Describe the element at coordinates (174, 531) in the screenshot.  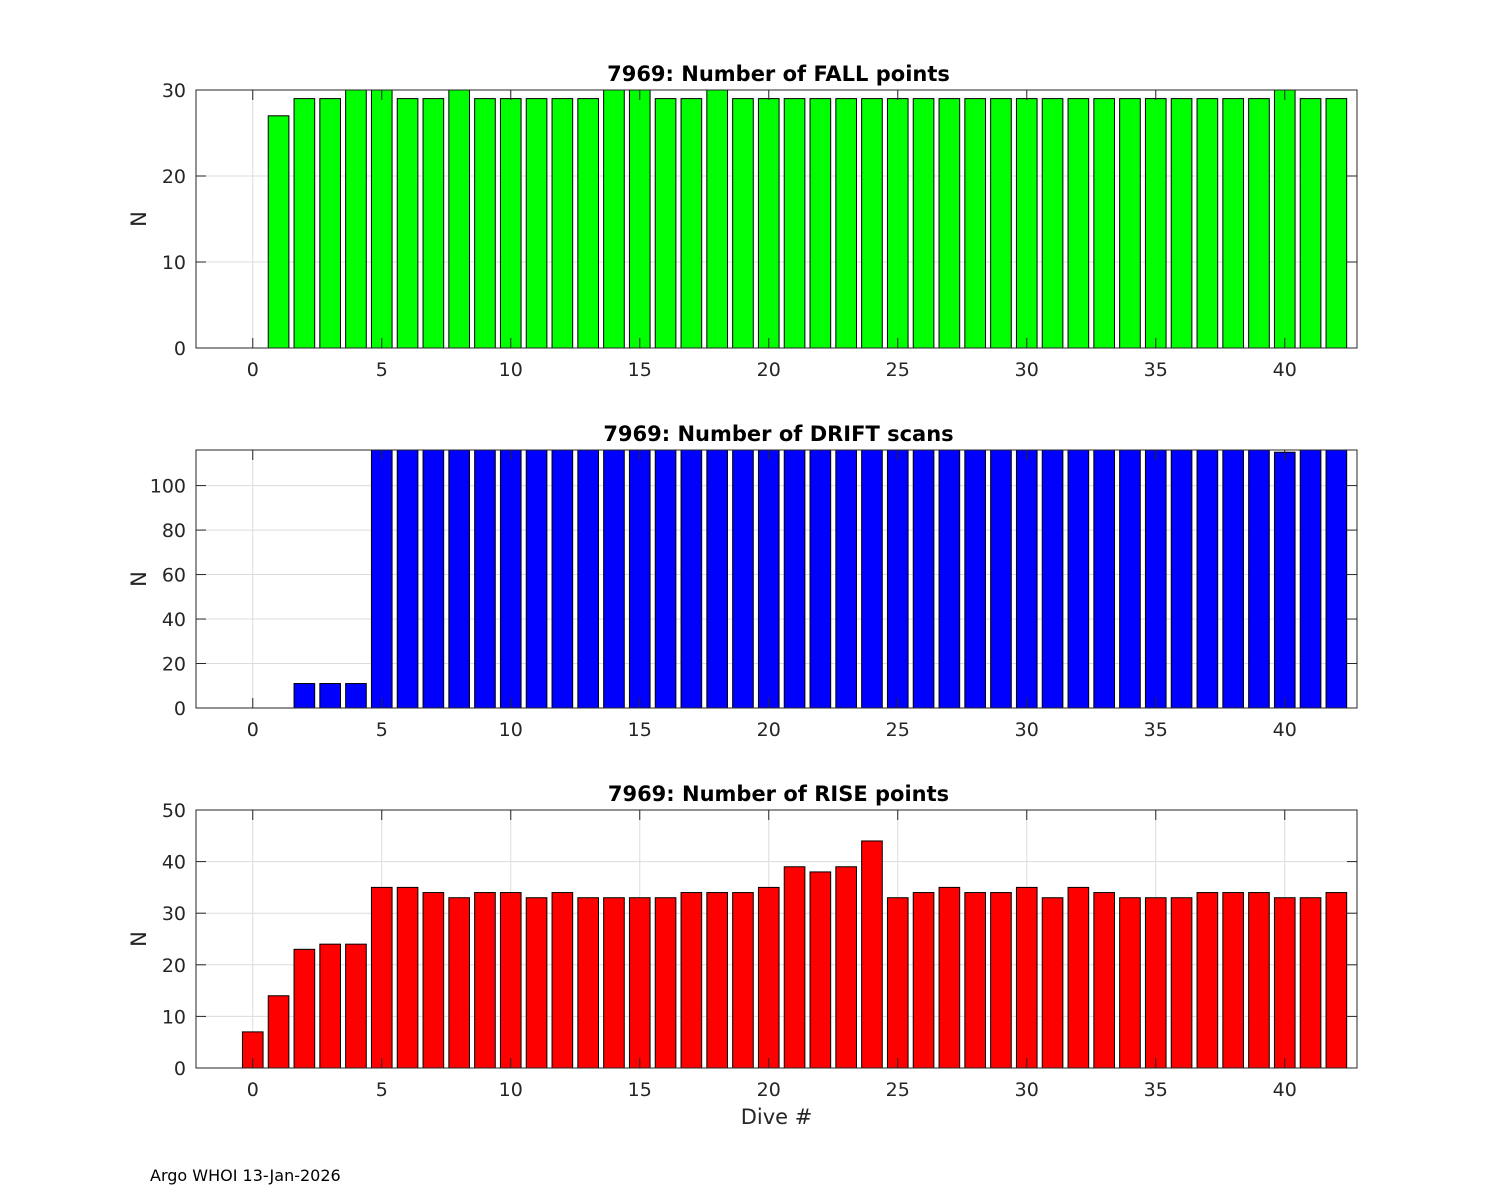
I see `y-tick-label: 80` at that location.